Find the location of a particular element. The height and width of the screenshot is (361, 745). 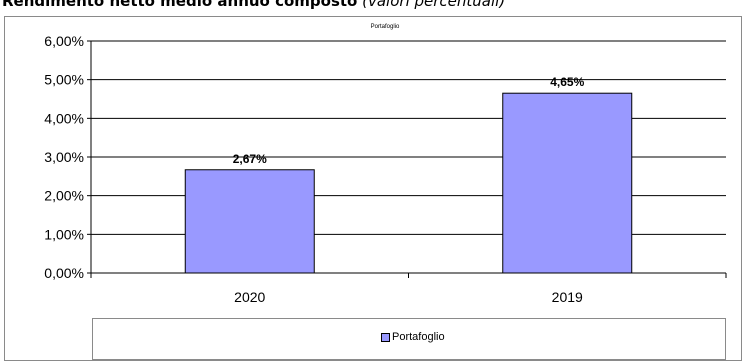

y-axis-ticks: 0,00% 1,00% 2,00% 3,00% 4,00% 5,00% 6,00% is located at coordinates (67, 157).